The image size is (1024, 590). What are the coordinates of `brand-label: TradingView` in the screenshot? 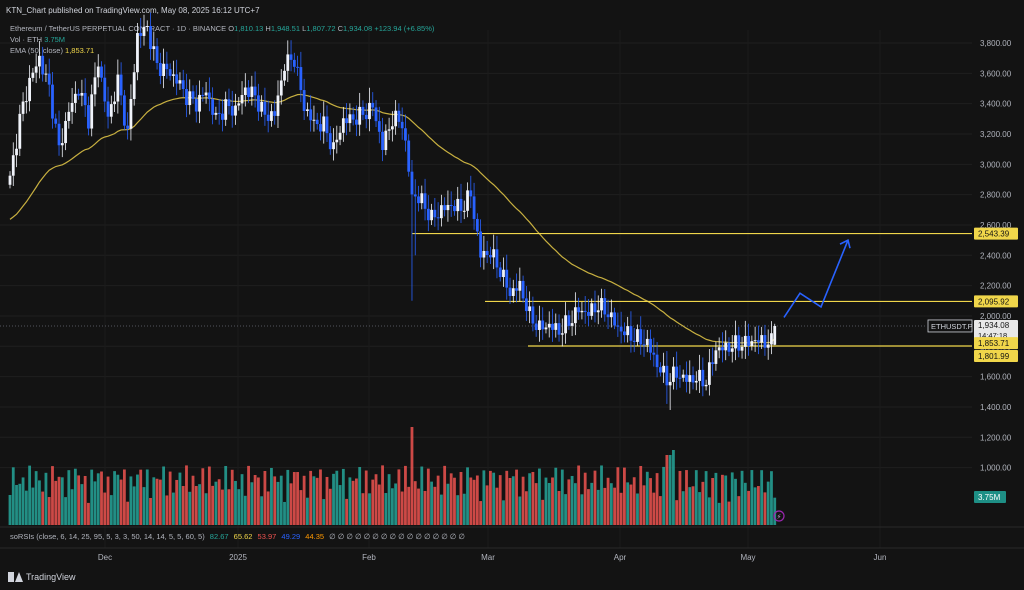 It's located at (51, 577).